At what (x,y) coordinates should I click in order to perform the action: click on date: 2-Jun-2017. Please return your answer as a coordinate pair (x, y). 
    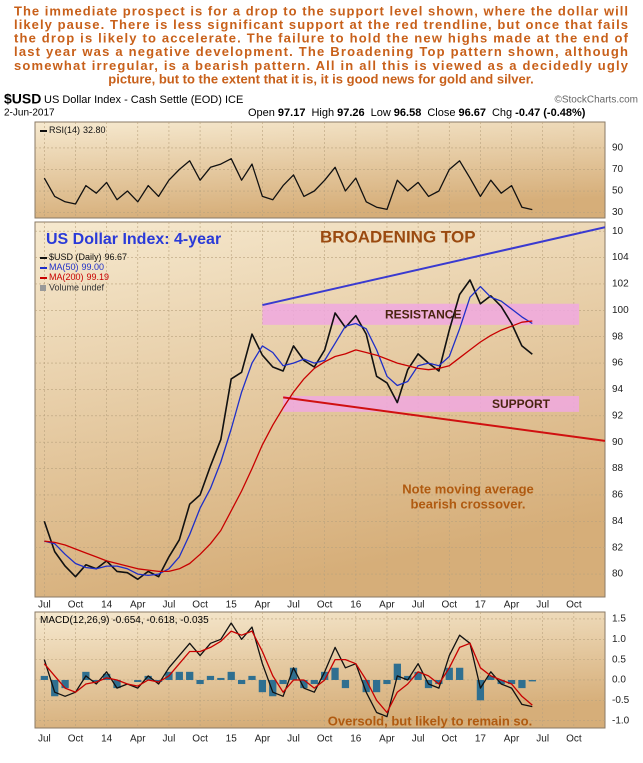
    Looking at the image, I should click on (29, 113).